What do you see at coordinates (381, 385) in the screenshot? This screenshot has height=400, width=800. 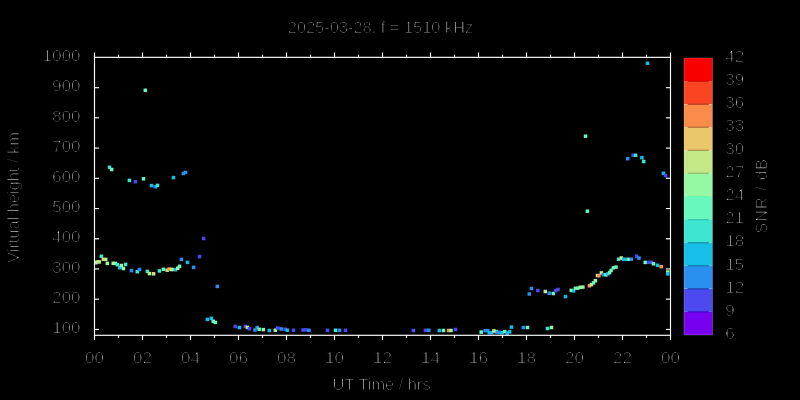 I see `svg-text: UT Time / hrs` at bounding box center [381, 385].